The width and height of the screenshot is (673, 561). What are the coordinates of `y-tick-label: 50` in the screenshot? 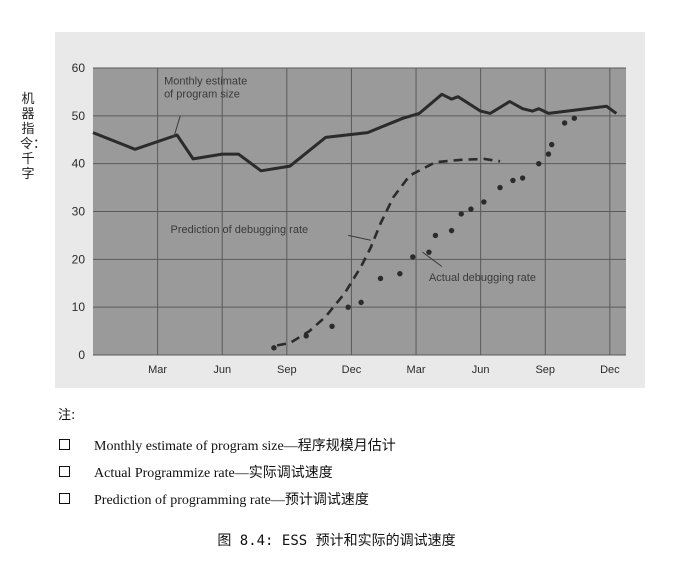 It's located at (79, 116).